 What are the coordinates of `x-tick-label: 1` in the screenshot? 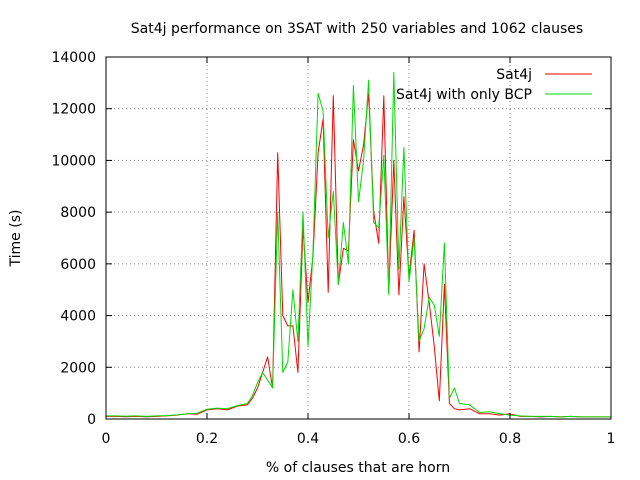 It's located at (611, 439).